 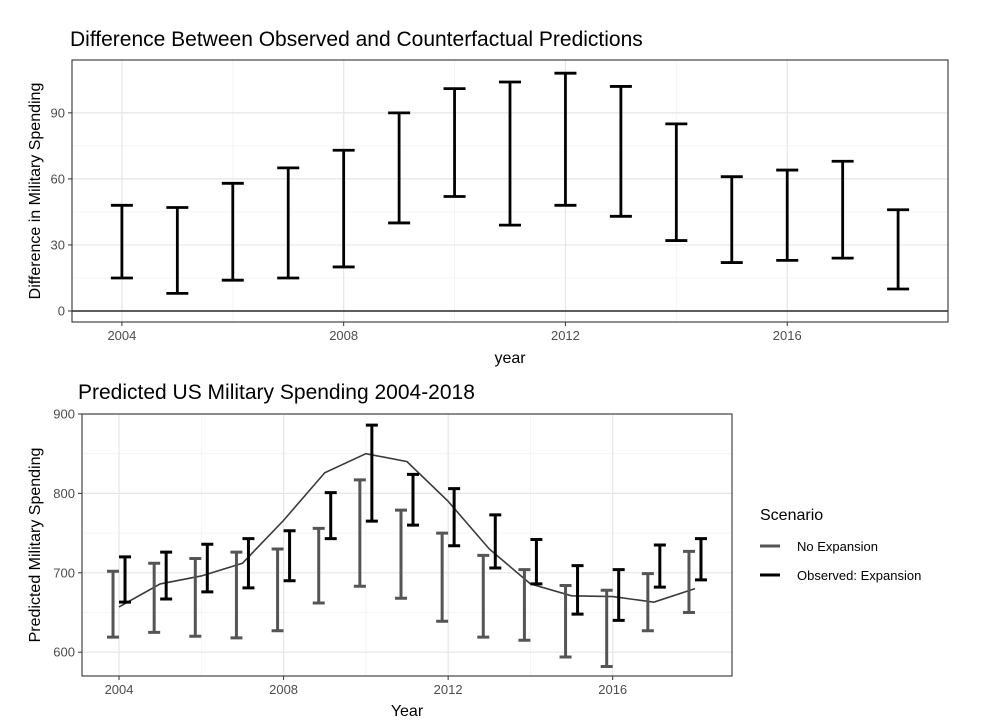 I want to click on chart1-error-bar-series-2016, so click(x=787, y=215).